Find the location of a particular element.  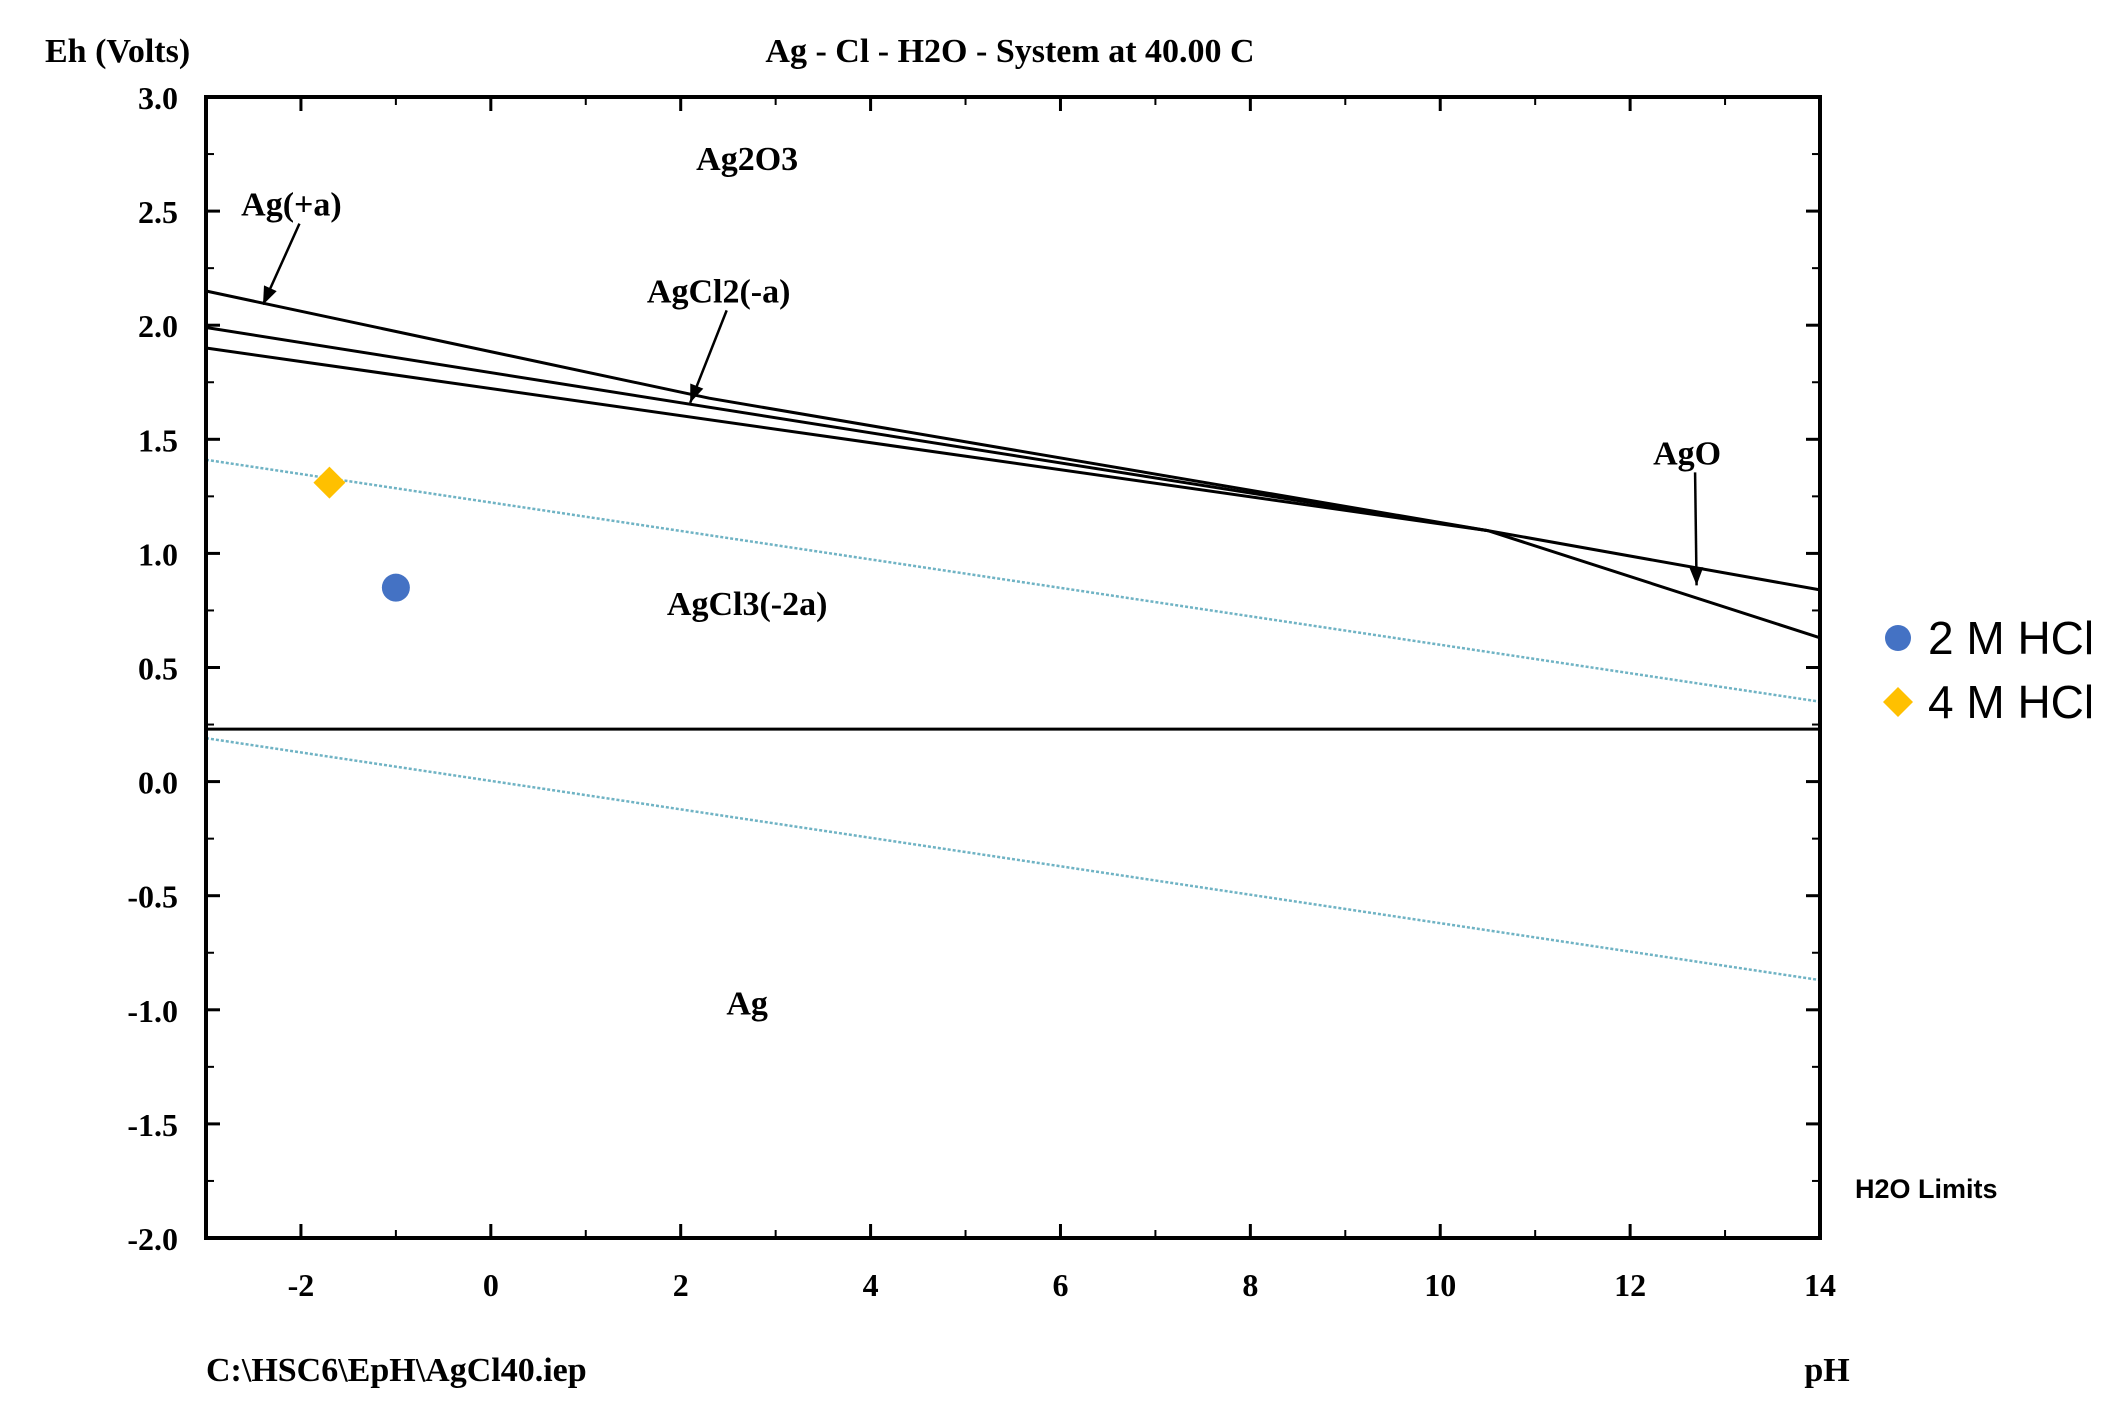

x-tick-label: -2 is located at coordinates (301, 1285).